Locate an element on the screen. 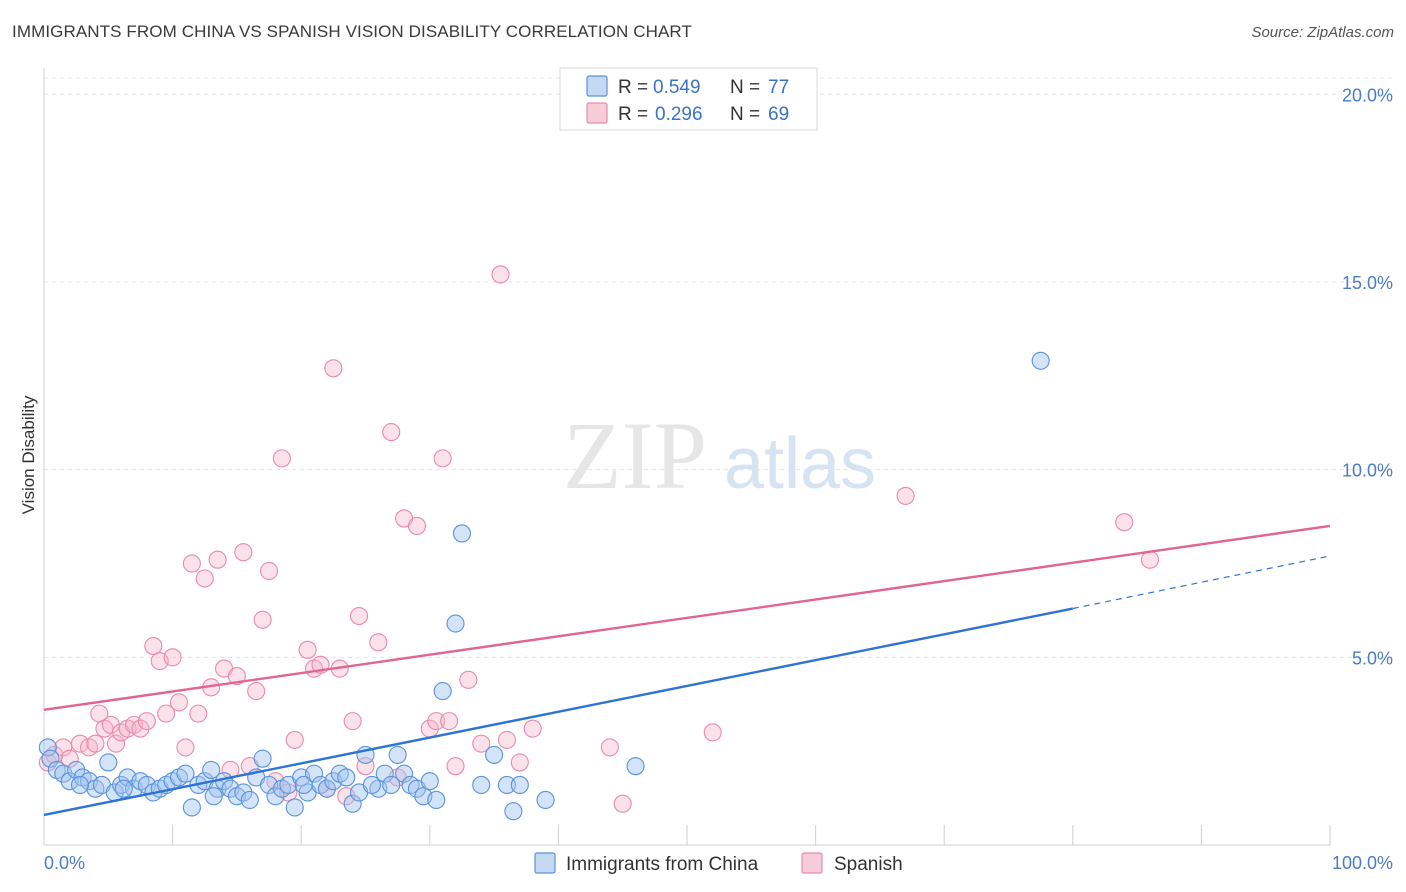 This screenshot has width=1406, height=892. y-axis-title: Vision Disability is located at coordinates (28, 454).